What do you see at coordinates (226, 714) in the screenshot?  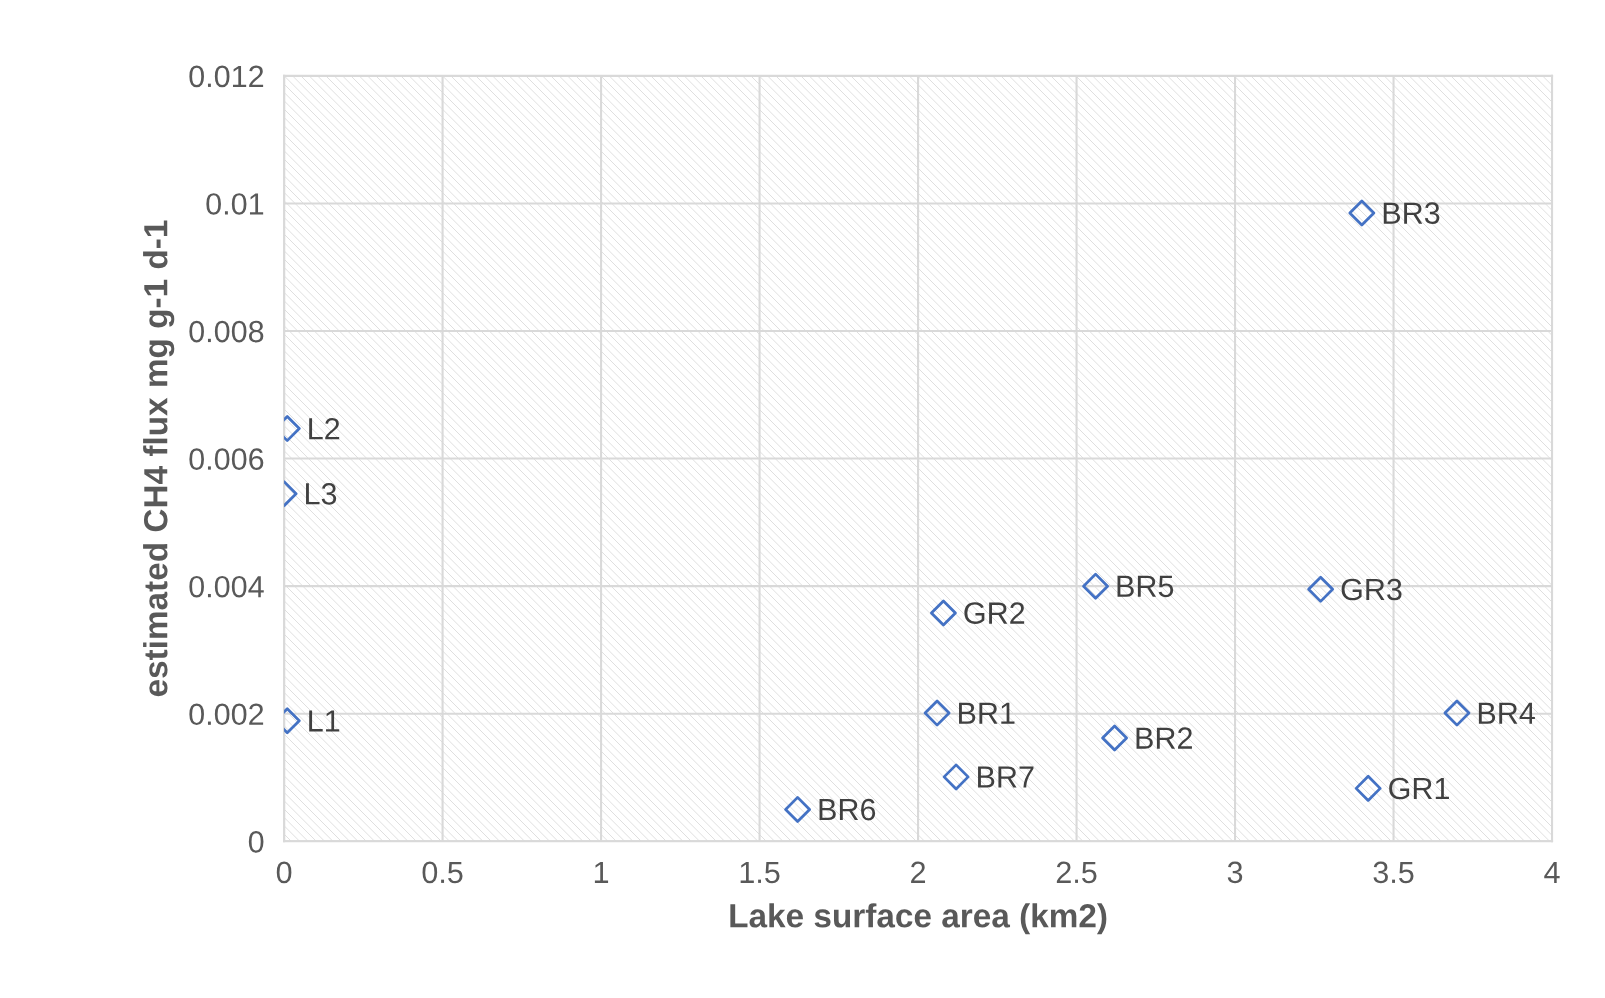 I see `y-tick-label: 0.002` at bounding box center [226, 714].